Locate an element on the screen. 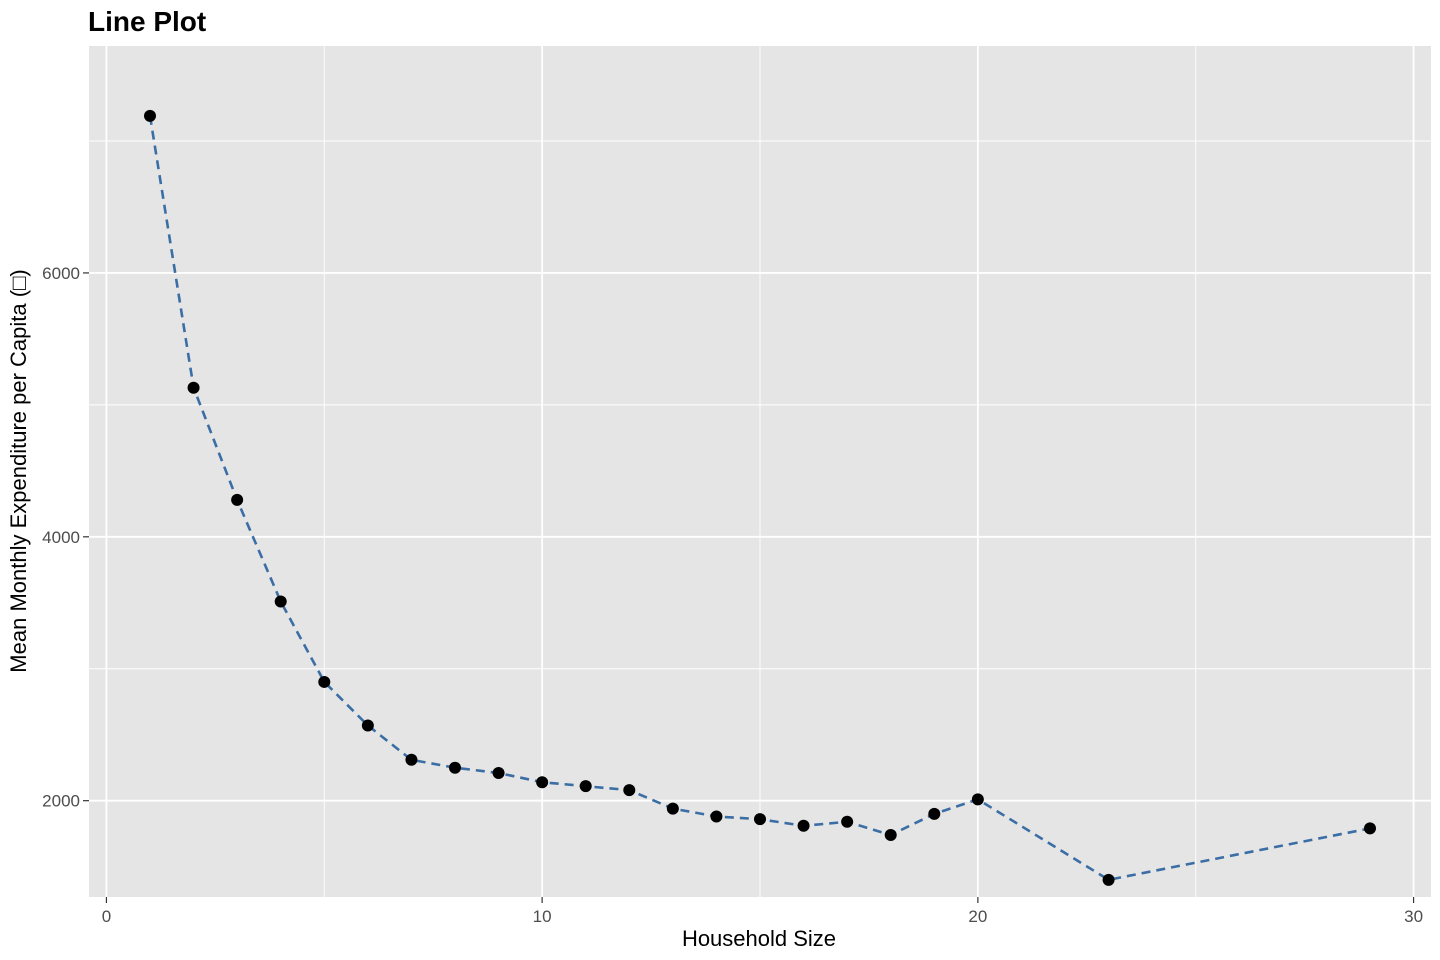 The width and height of the screenshot is (1440, 960). chart-title: Line Plot is located at coordinates (147, 21).